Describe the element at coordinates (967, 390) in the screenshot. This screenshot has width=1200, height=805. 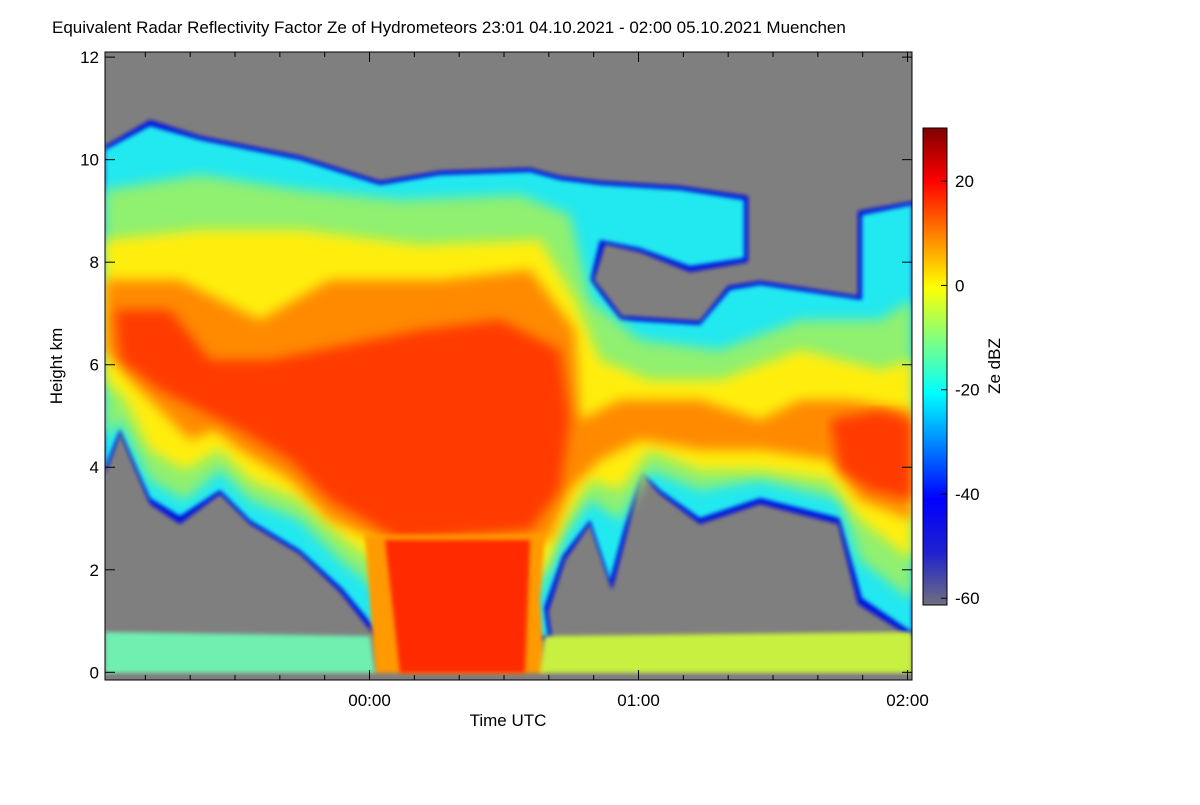
I see `colorbar-tick-label: -20` at that location.